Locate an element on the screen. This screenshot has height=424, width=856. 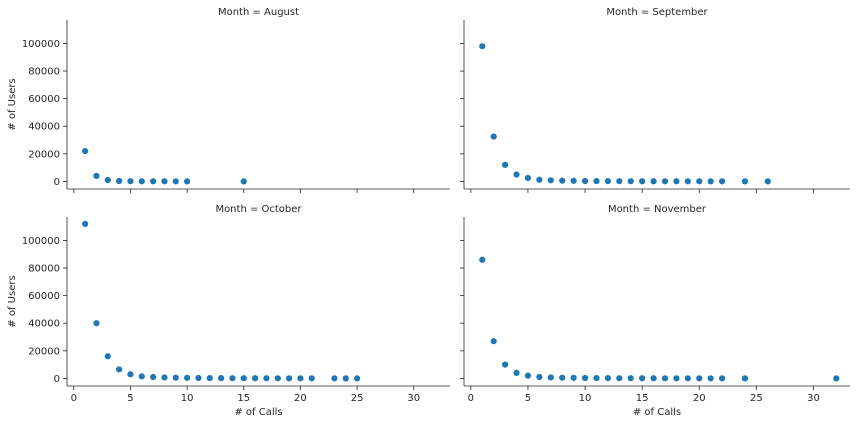
facet-4-x-tick-label: 0 is located at coordinates (471, 398).